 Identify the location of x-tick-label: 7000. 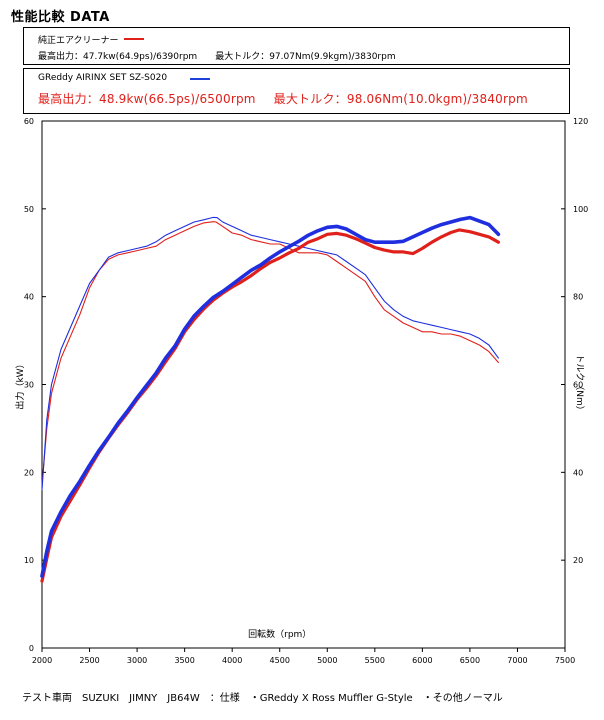
(517, 660).